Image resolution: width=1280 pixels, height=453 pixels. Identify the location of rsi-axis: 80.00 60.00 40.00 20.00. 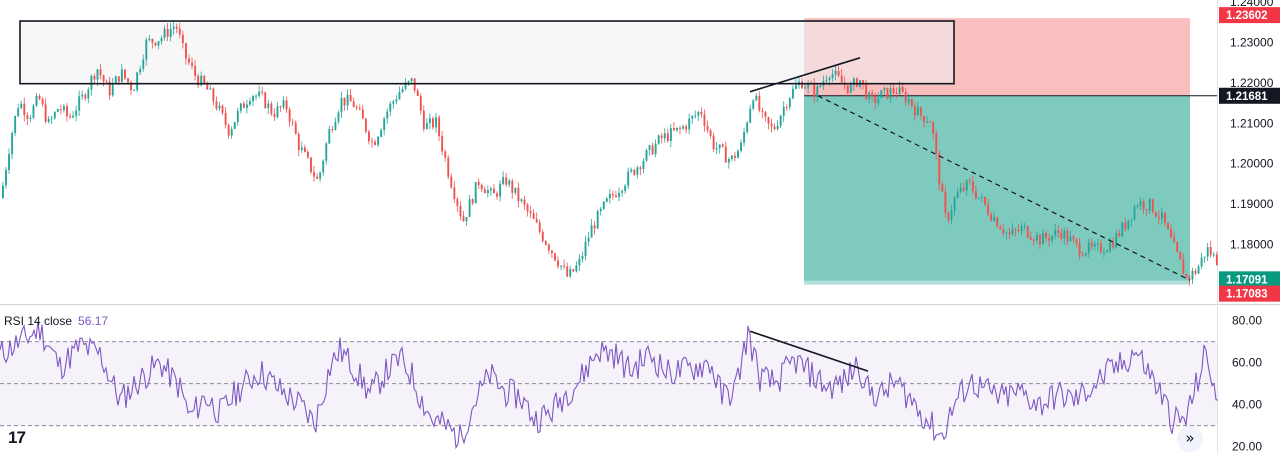
(1247, 383).